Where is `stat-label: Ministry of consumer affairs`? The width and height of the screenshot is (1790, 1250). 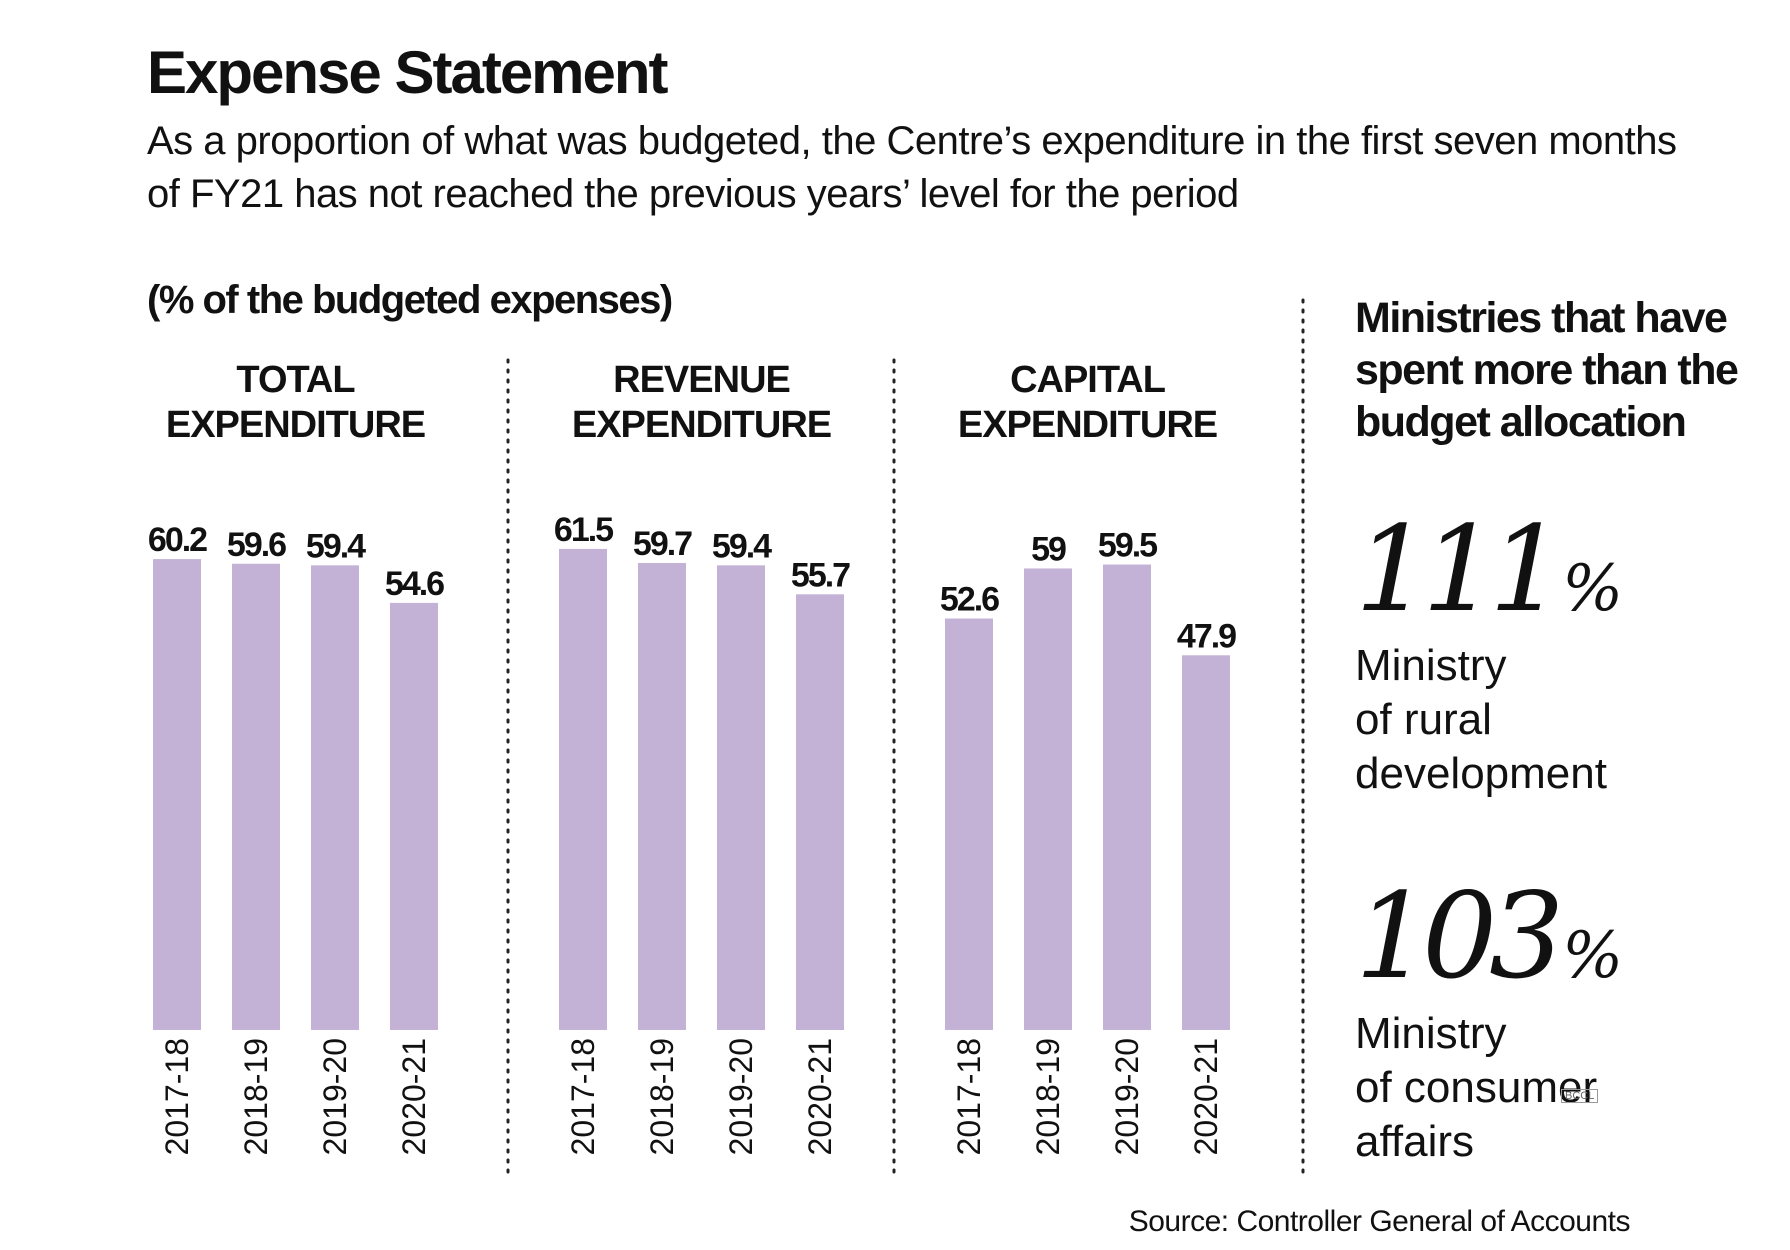 stat-label: Ministry of consumer affairs is located at coordinates (1476, 1088).